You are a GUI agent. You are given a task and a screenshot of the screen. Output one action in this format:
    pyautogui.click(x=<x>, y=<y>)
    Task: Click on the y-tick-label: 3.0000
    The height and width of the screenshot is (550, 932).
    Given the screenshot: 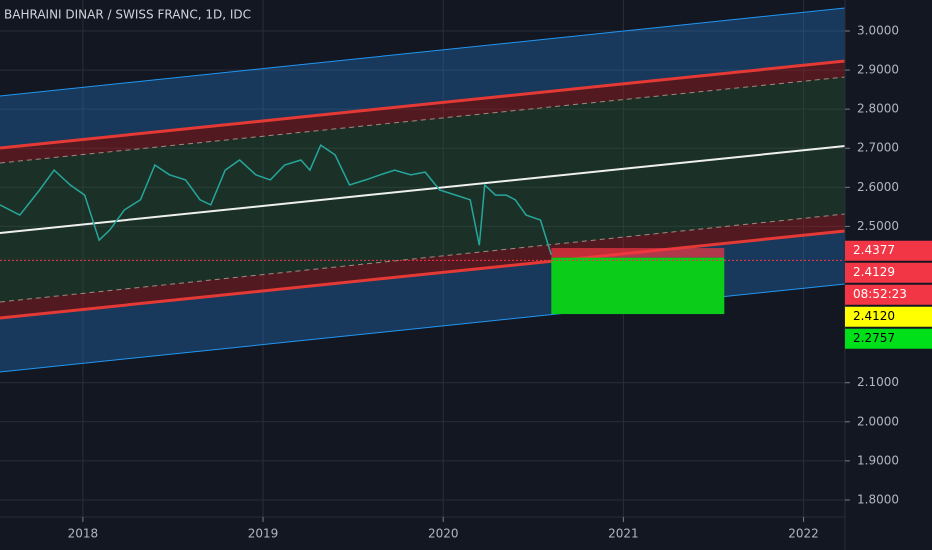 What is the action you would take?
    pyautogui.click(x=878, y=30)
    